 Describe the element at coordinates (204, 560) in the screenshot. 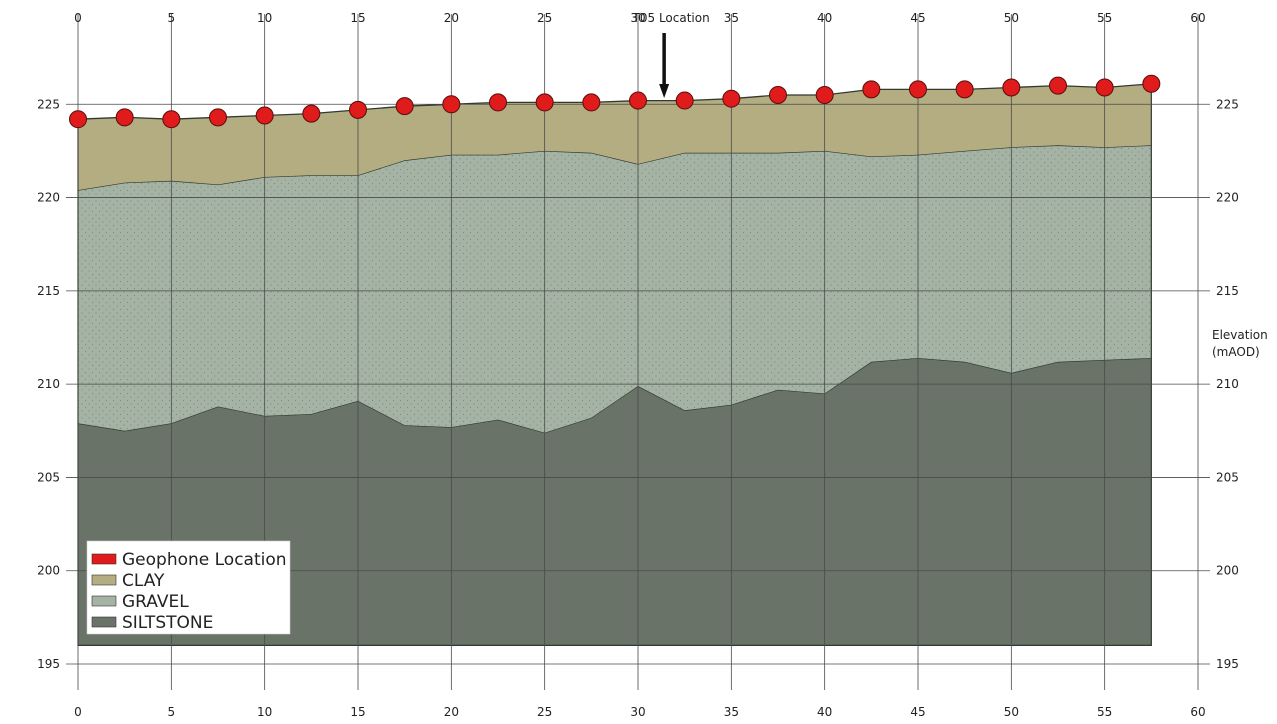

I see `legend-label: Geophone Location` at that location.